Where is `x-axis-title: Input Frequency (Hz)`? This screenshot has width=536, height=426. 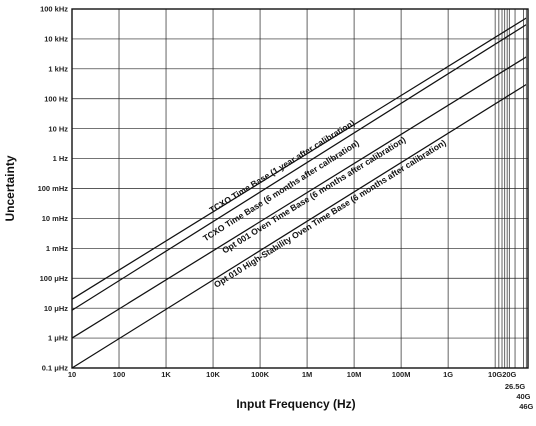 x-axis-title: Input Frequency (Hz) is located at coordinates (295, 404).